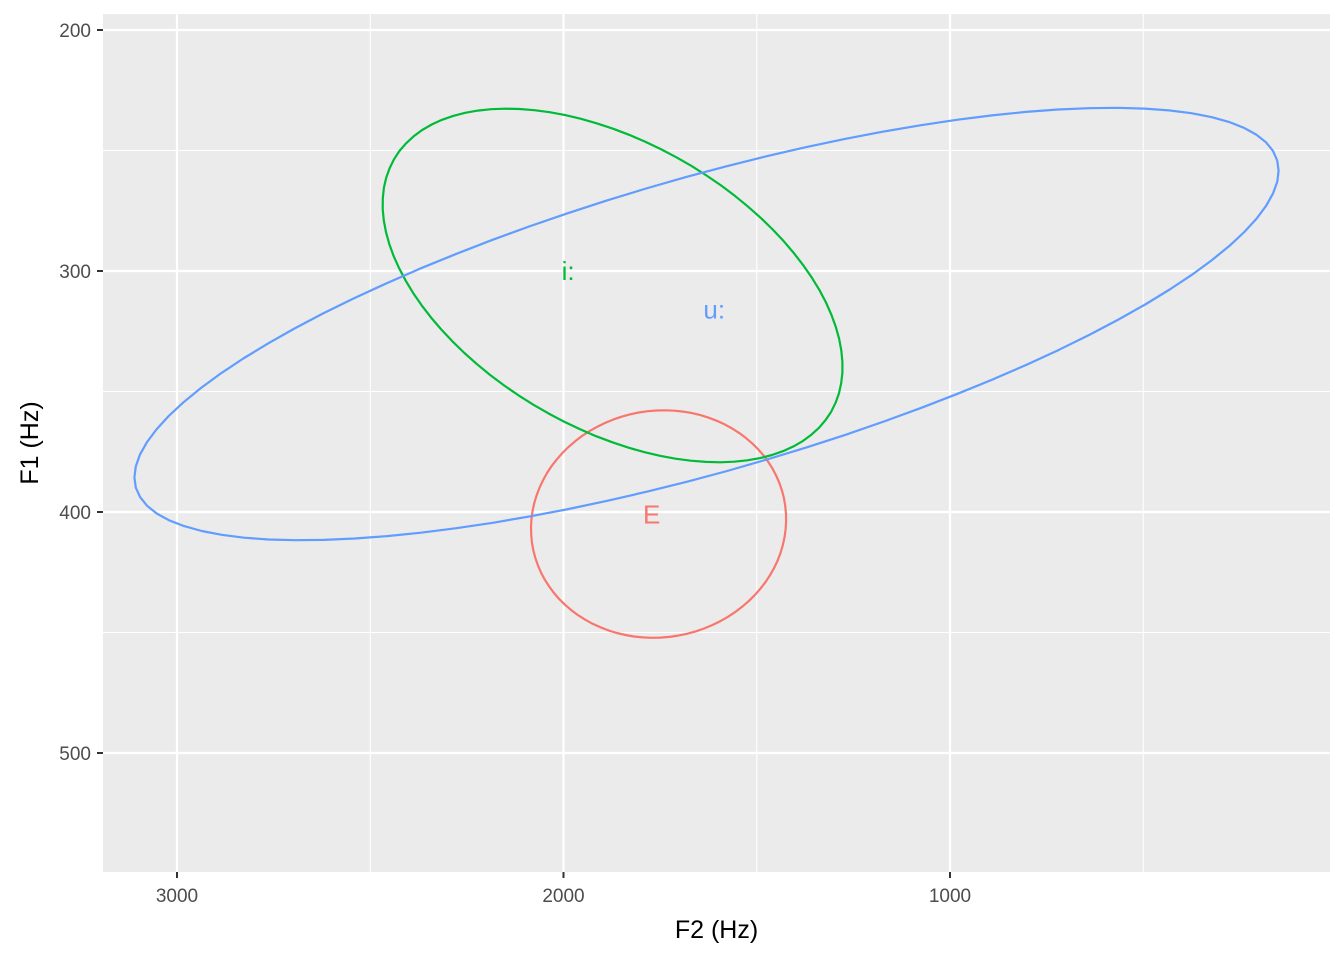 The image size is (1344, 960). I want to click on x-tick-label: 2000, so click(563, 896).